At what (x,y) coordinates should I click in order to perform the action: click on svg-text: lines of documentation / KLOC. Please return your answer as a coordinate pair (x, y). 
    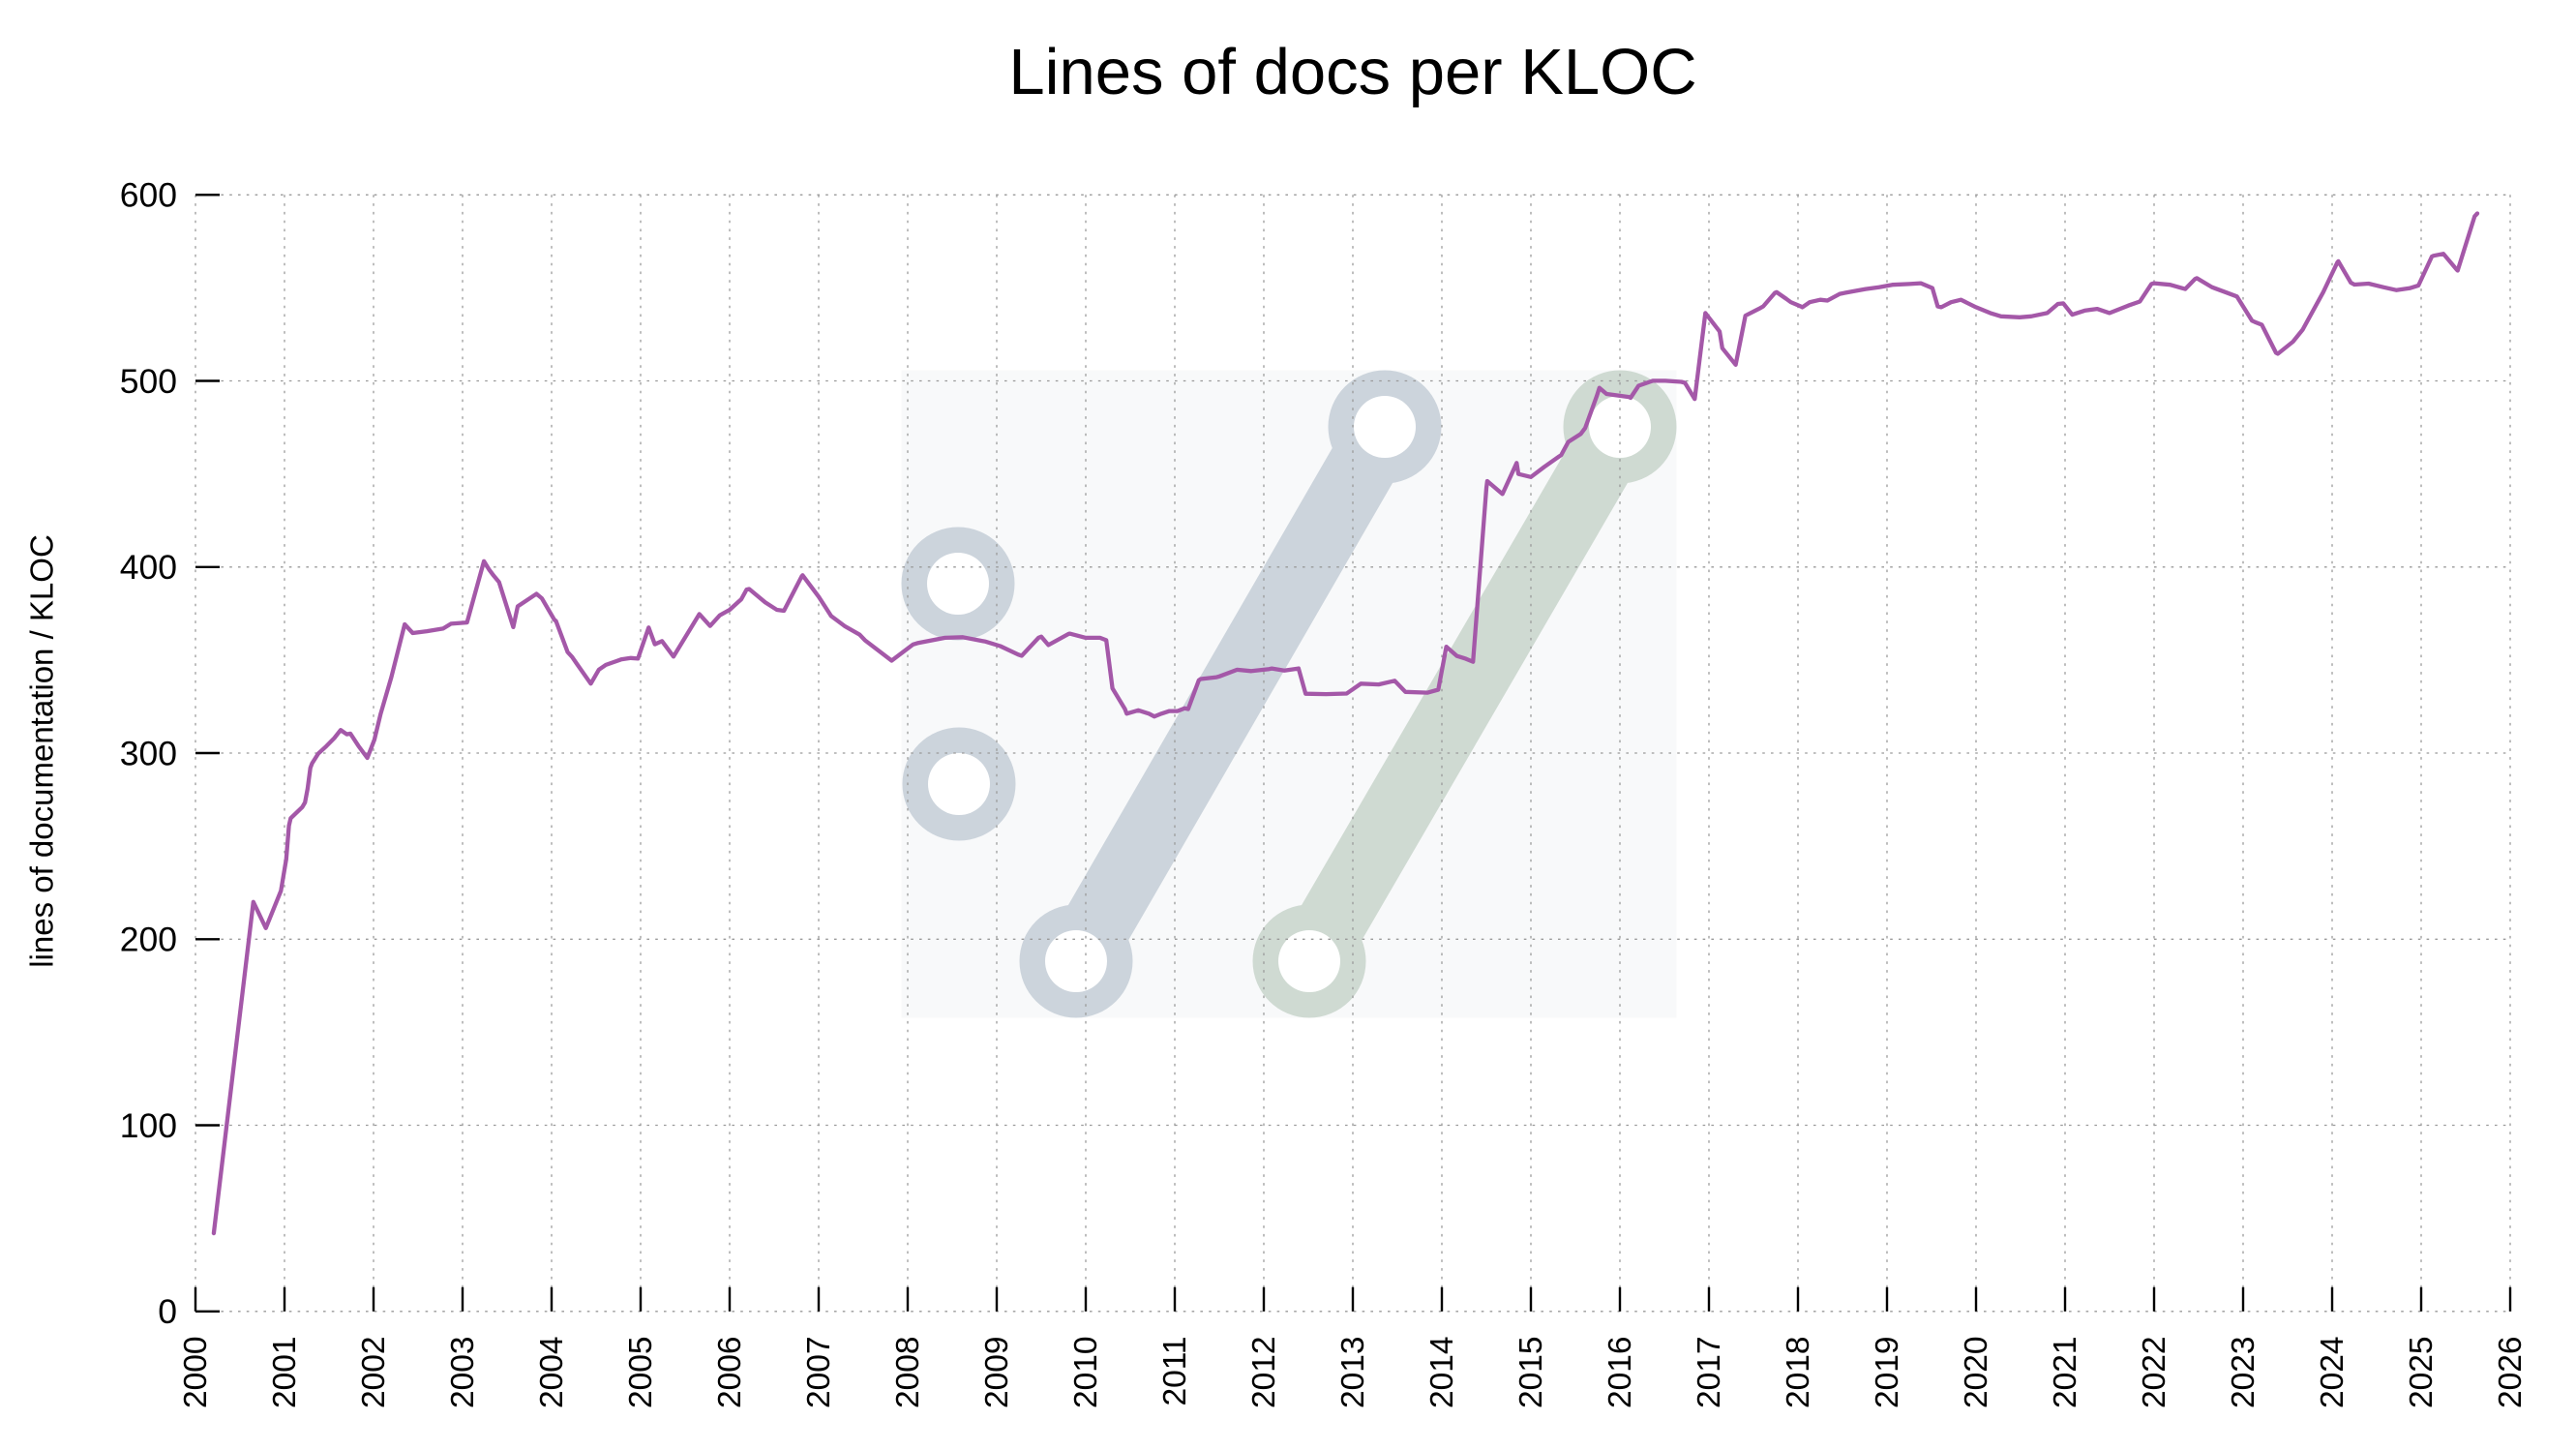
    Looking at the image, I should click on (42, 751).